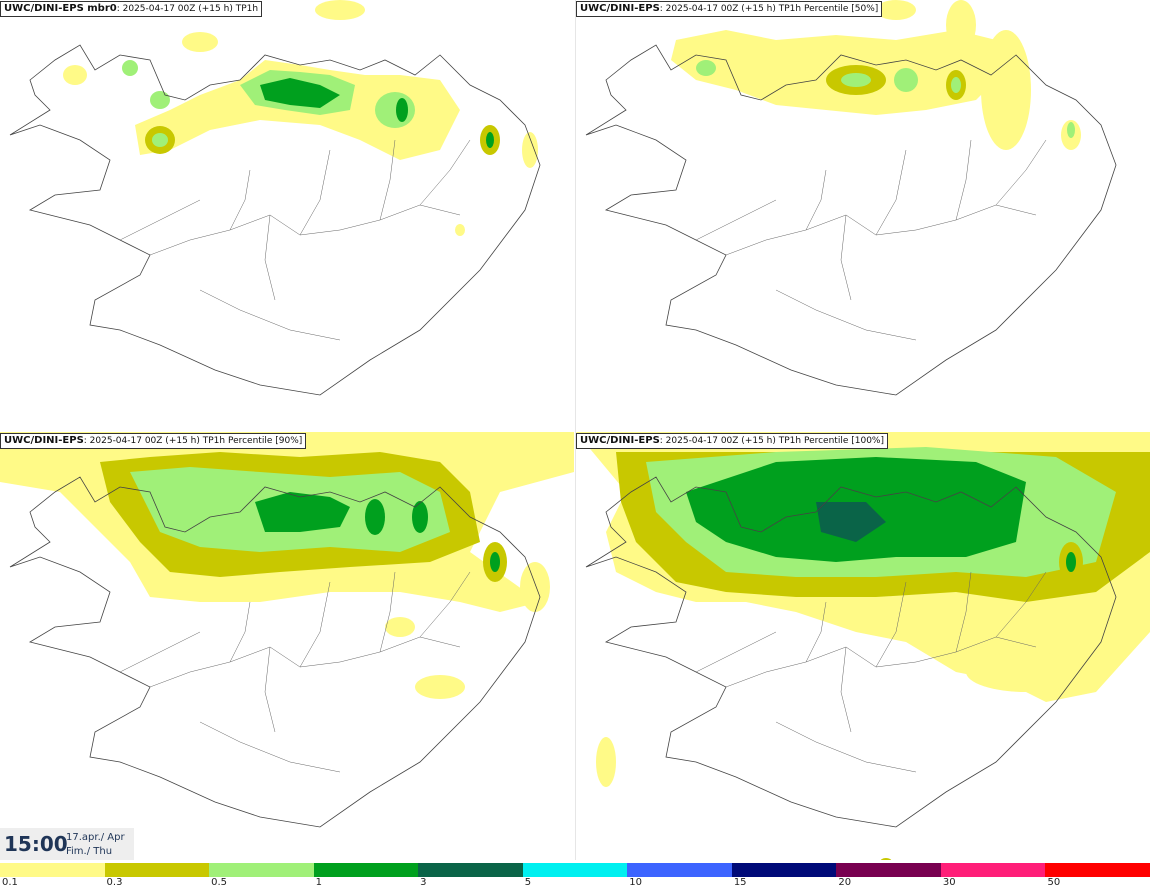 The image size is (1150, 891). What do you see at coordinates (845, 882) in the screenshot?
I see `legend-level-label: 20` at bounding box center [845, 882].